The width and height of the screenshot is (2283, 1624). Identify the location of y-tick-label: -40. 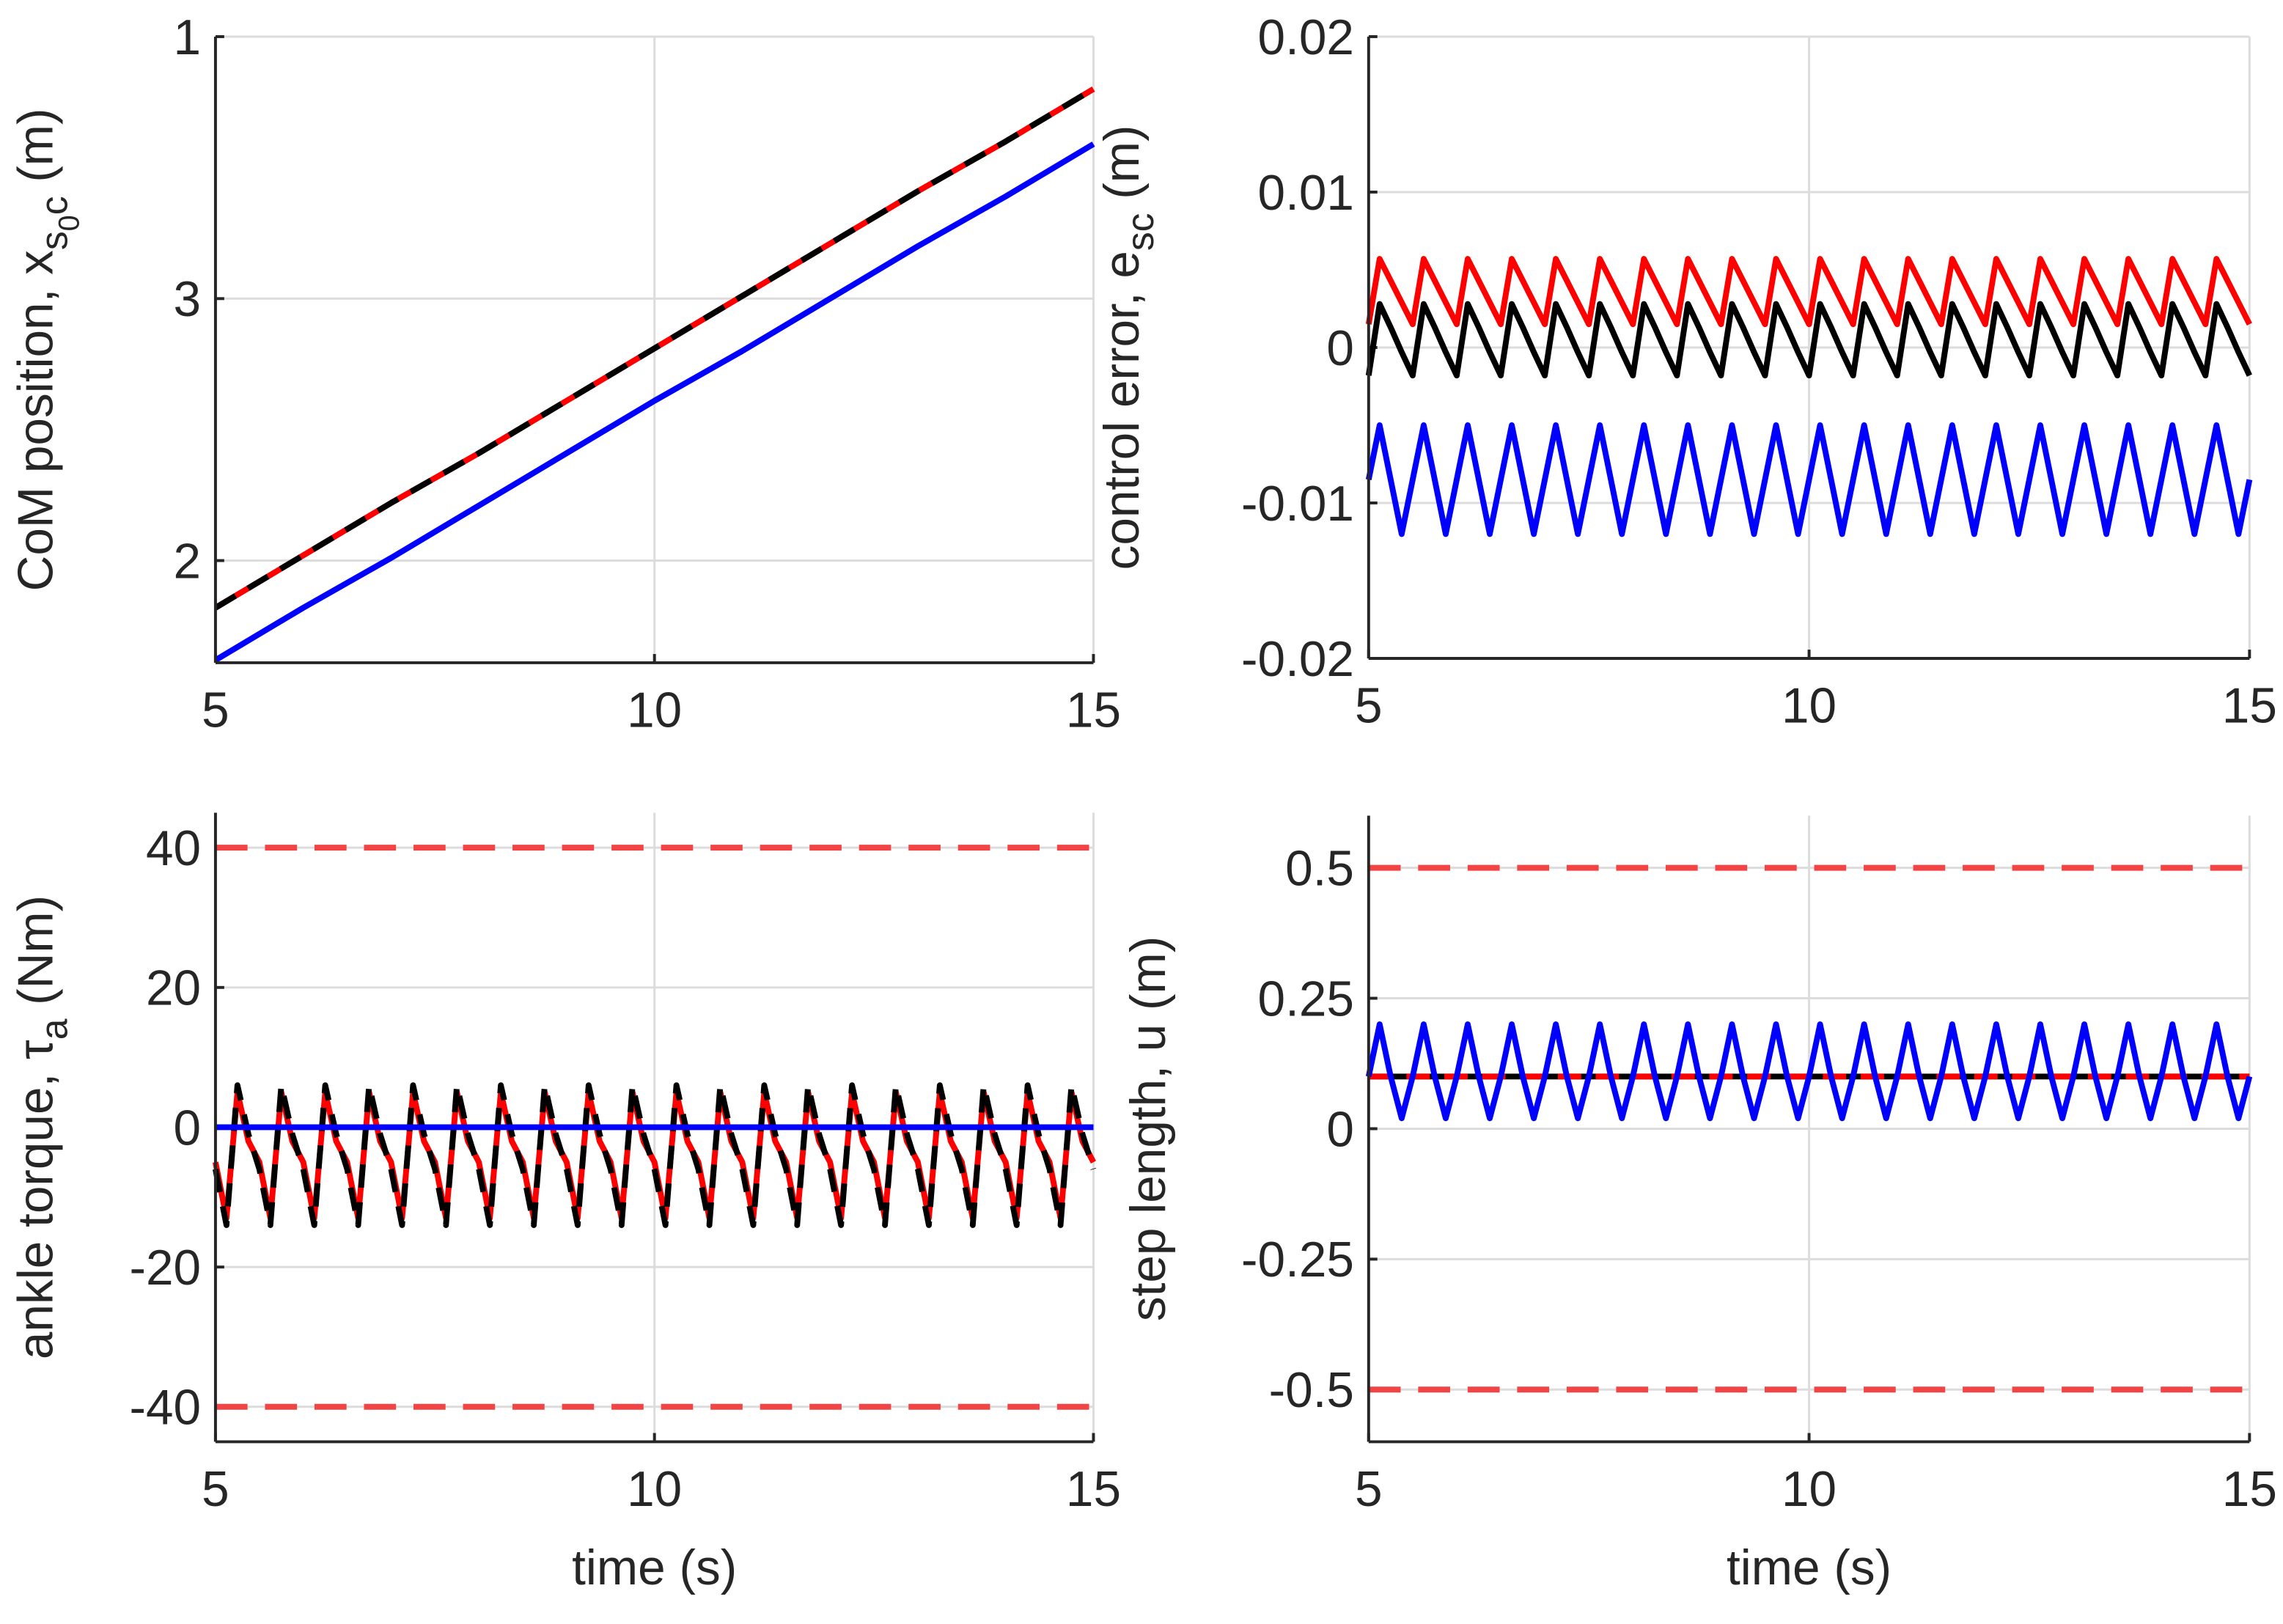
(165, 1408).